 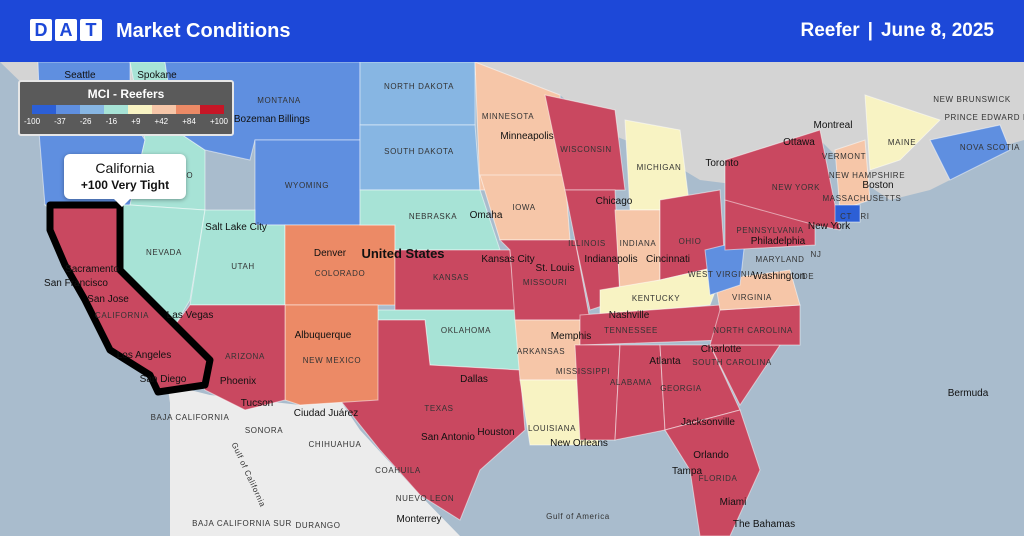 I want to click on state-label: MICHIGAN, so click(x=659, y=167).